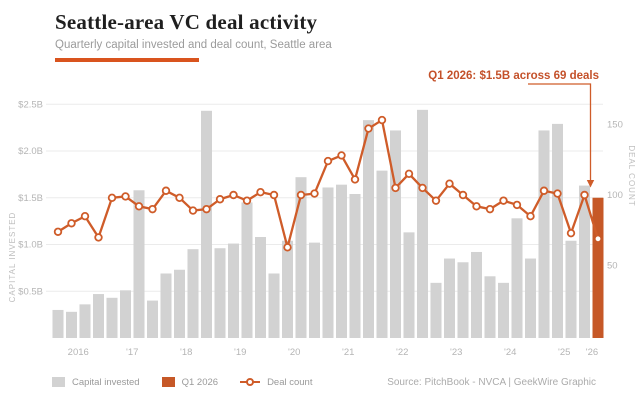 This screenshot has height=400, width=640. I want to click on x-axis-label: '24, so click(510, 352).